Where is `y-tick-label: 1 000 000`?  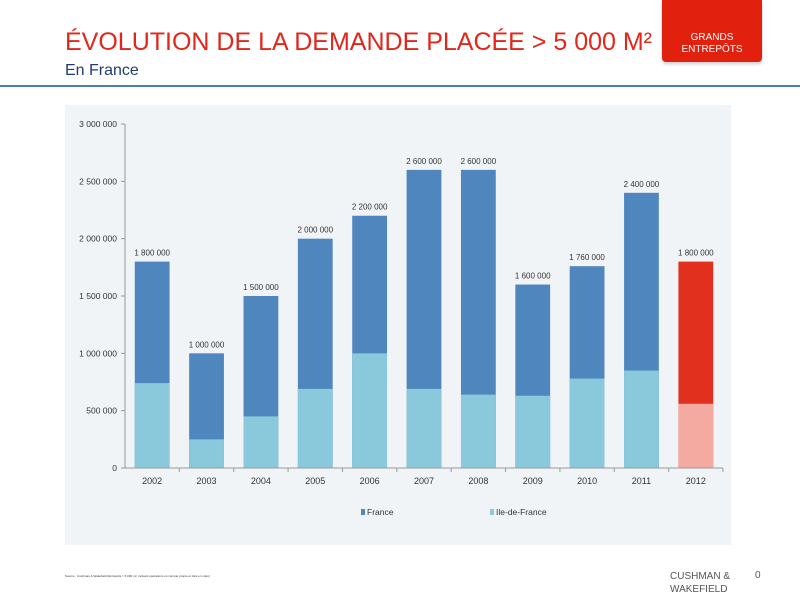 y-tick-label: 1 000 000 is located at coordinates (98, 353).